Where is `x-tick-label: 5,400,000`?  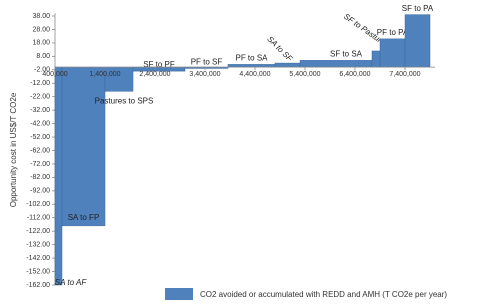
x-tick-label: 5,400,000 is located at coordinates (304, 74).